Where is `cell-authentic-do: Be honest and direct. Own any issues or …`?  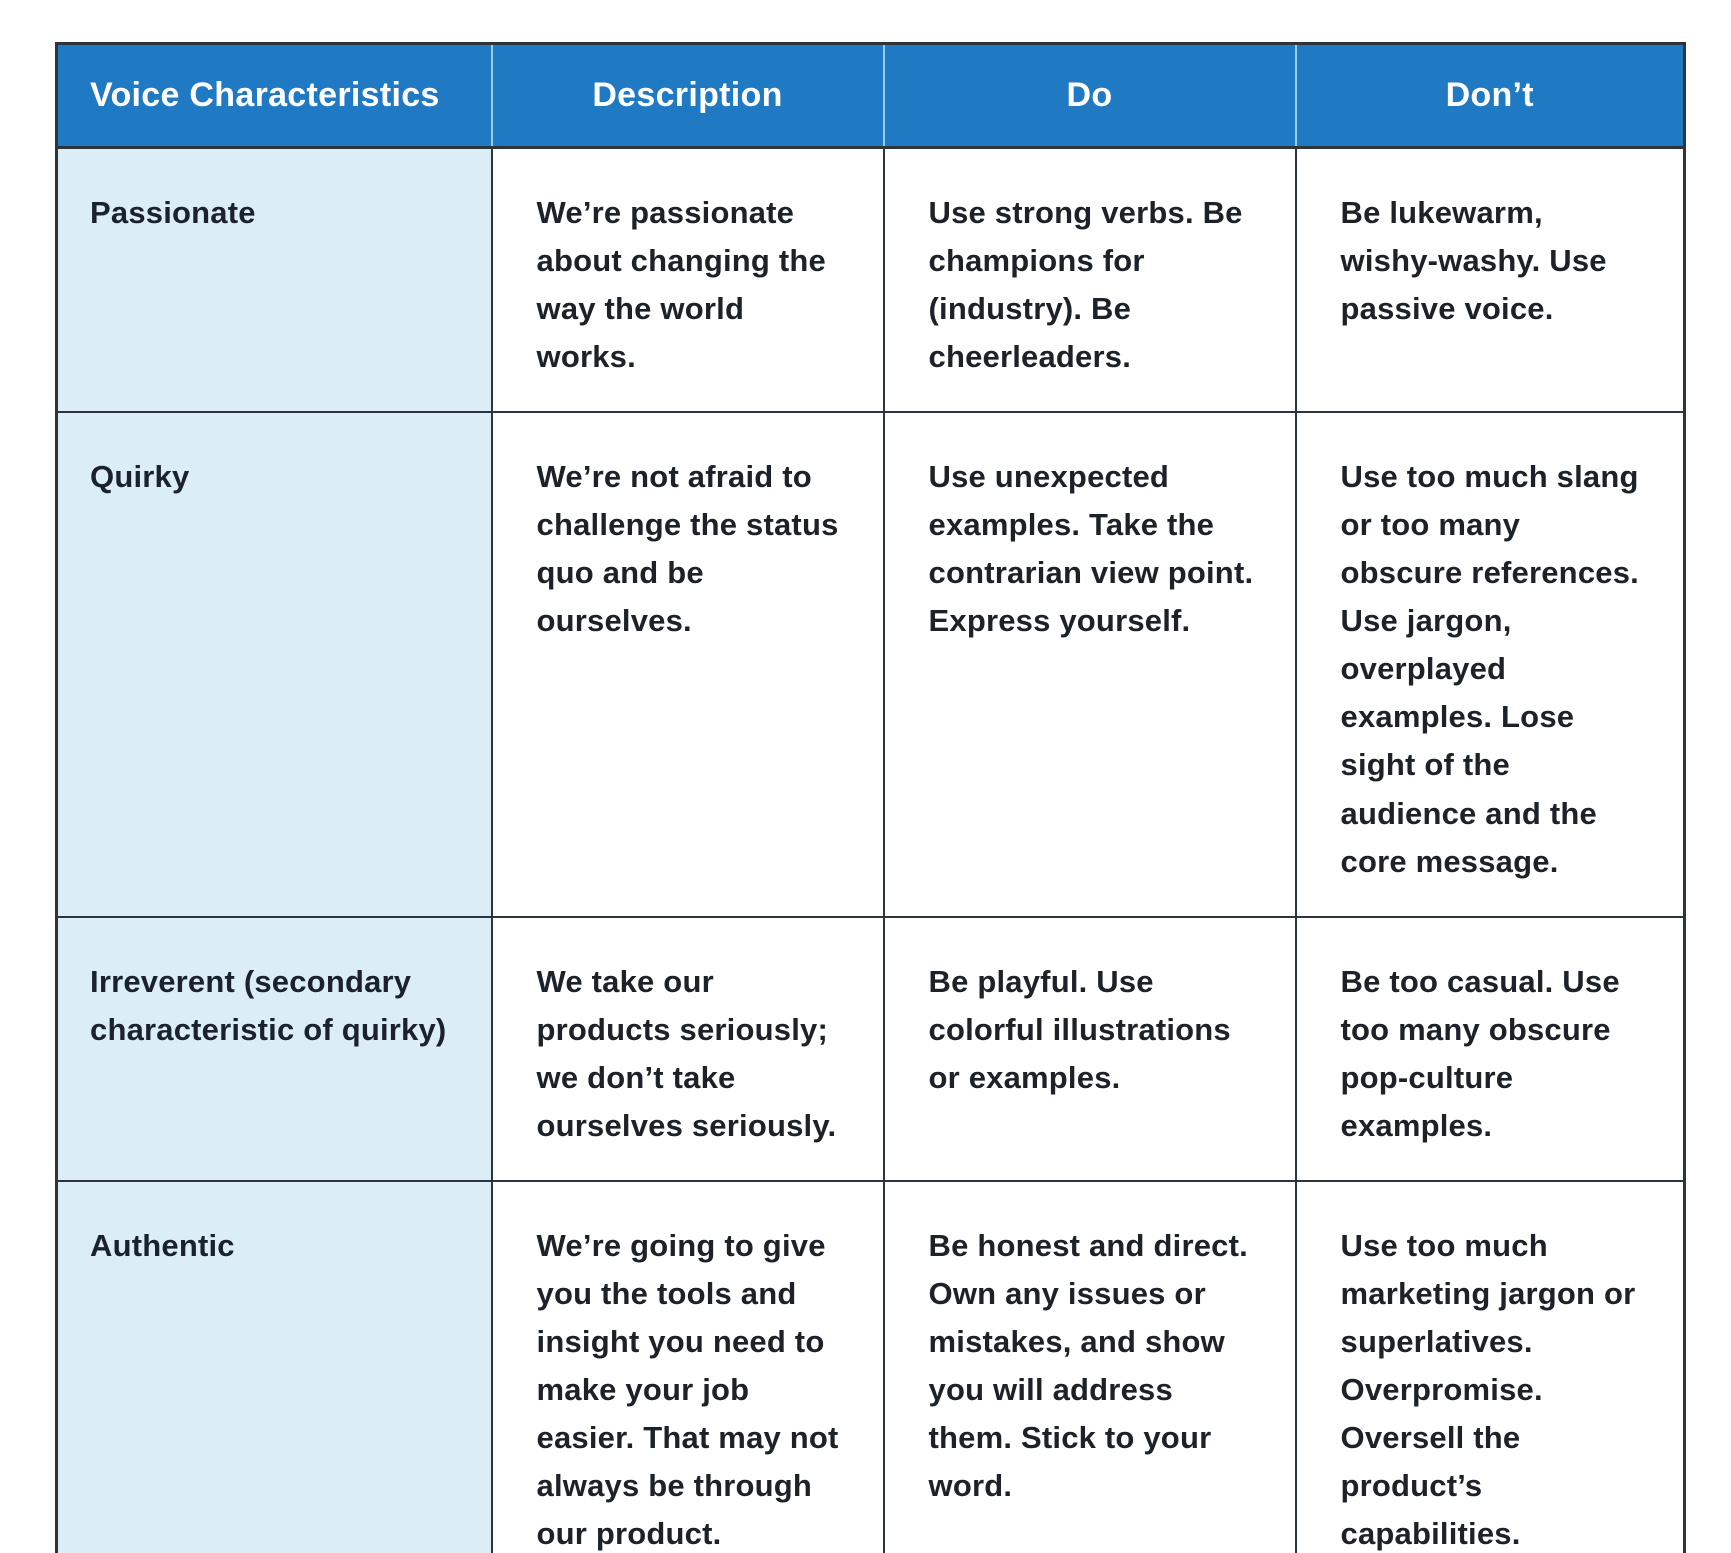
cell-authentic-do: Be honest and direct. Own any issues or … is located at coordinates (1089, 1366).